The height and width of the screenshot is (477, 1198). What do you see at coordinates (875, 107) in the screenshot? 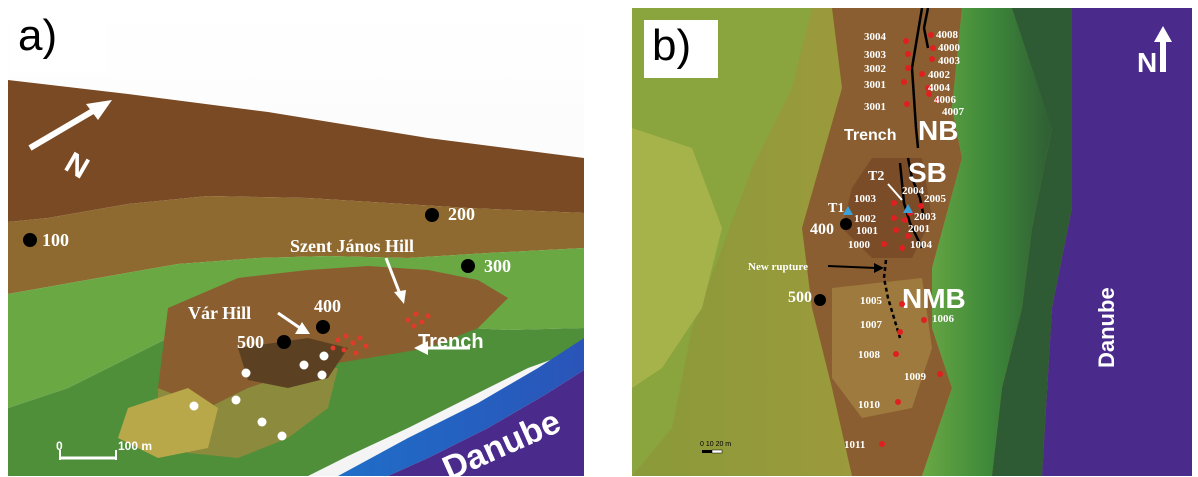
I see `label-3001-b: 3001` at bounding box center [875, 107].